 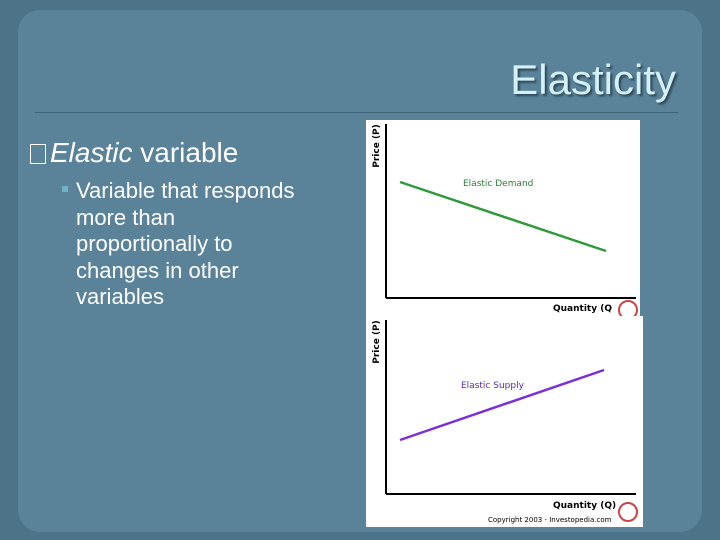 What do you see at coordinates (356, 112) in the screenshot?
I see `title-rule` at bounding box center [356, 112].